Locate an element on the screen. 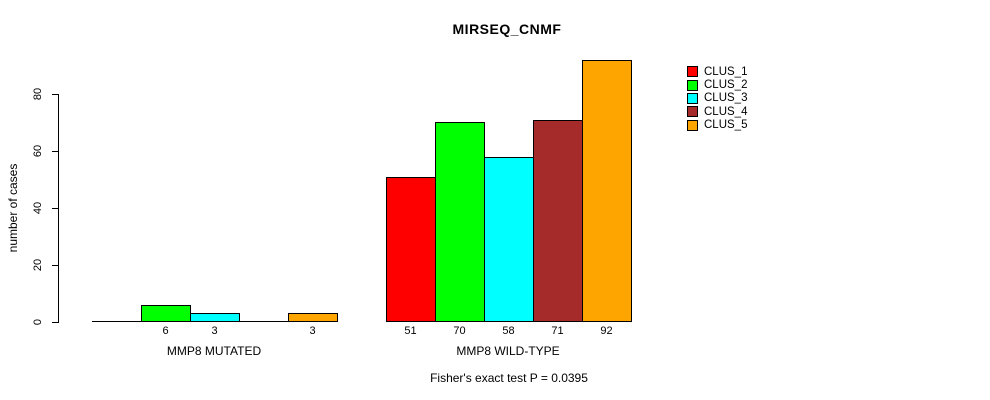  legend-item-clus_3: CLUS_3 is located at coordinates (717, 98).